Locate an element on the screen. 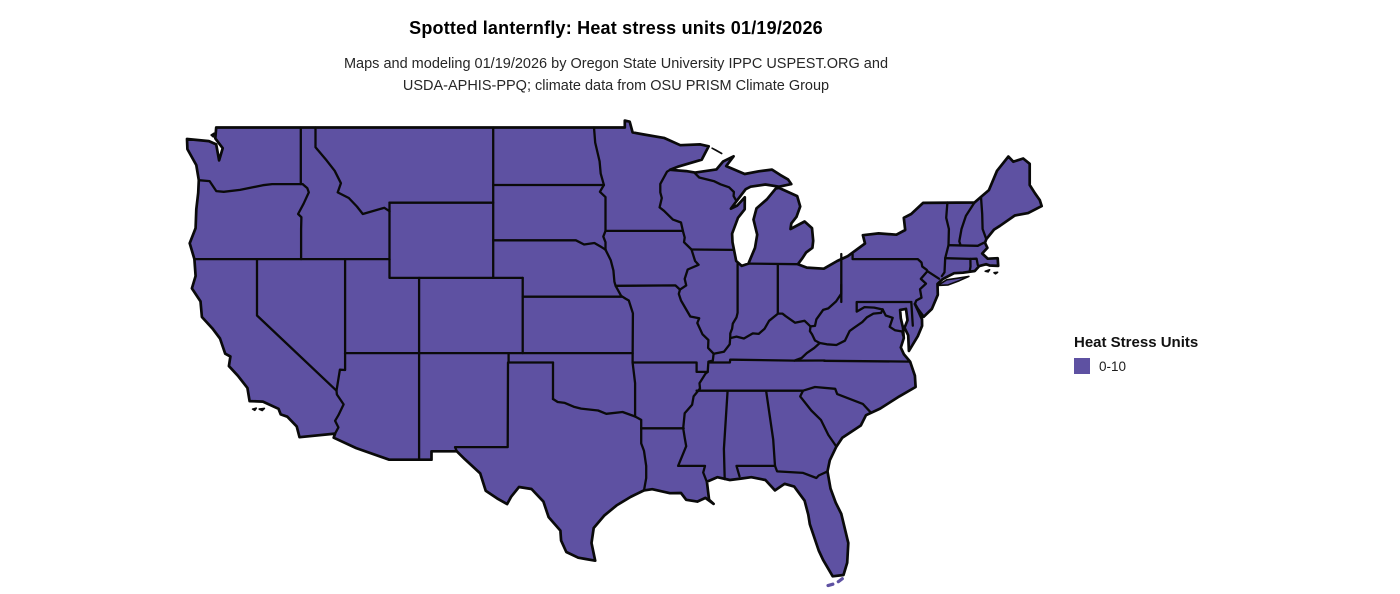  legend: Heat Stress Units 0-10 is located at coordinates (1136, 354).